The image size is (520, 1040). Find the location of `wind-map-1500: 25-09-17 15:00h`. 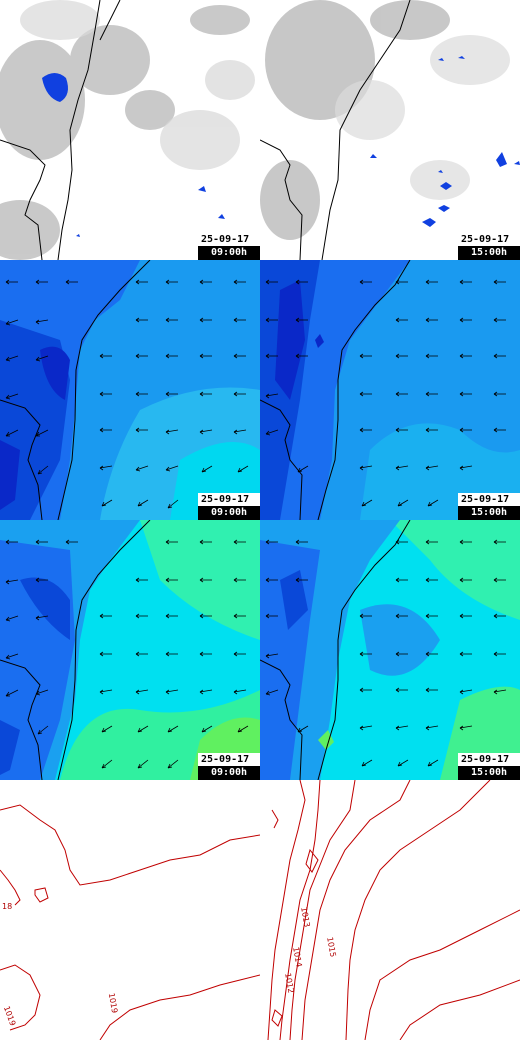

wind-map-1500: 25-09-17 15:00h is located at coordinates (390, 390).